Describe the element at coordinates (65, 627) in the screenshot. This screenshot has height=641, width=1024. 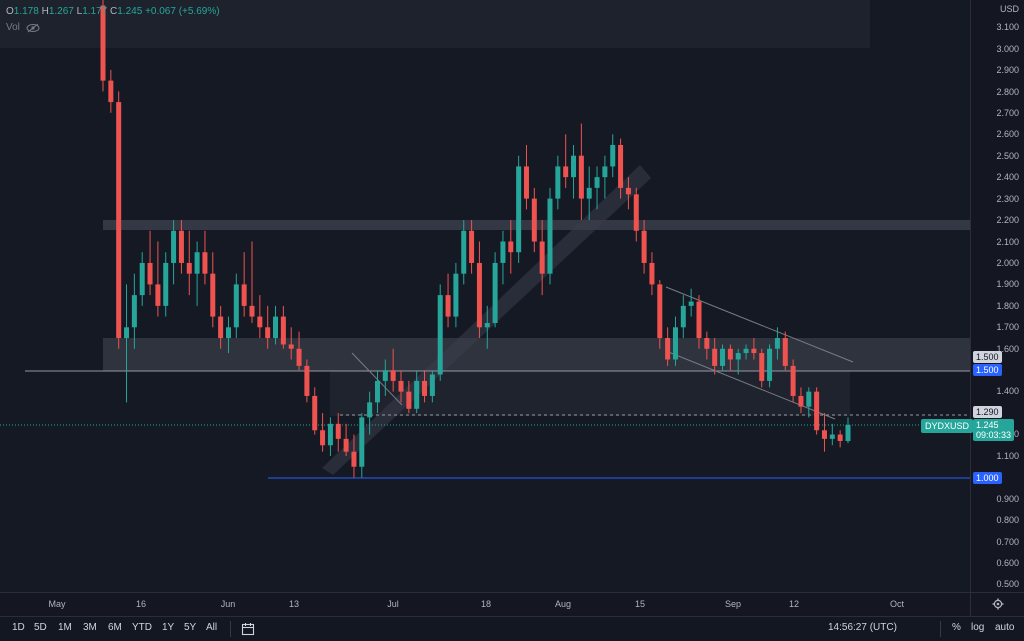
I see `timeframe-button-1m: 1M` at that location.